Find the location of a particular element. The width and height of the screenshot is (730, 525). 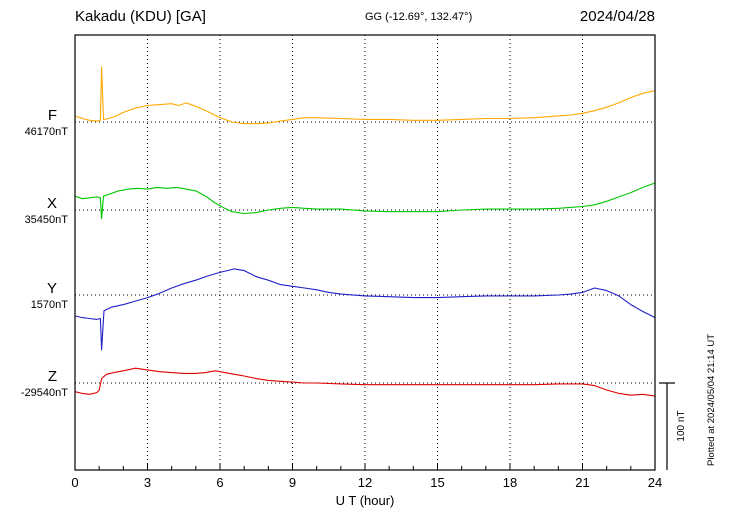

series-label-y: Y is located at coordinates (52, 288).